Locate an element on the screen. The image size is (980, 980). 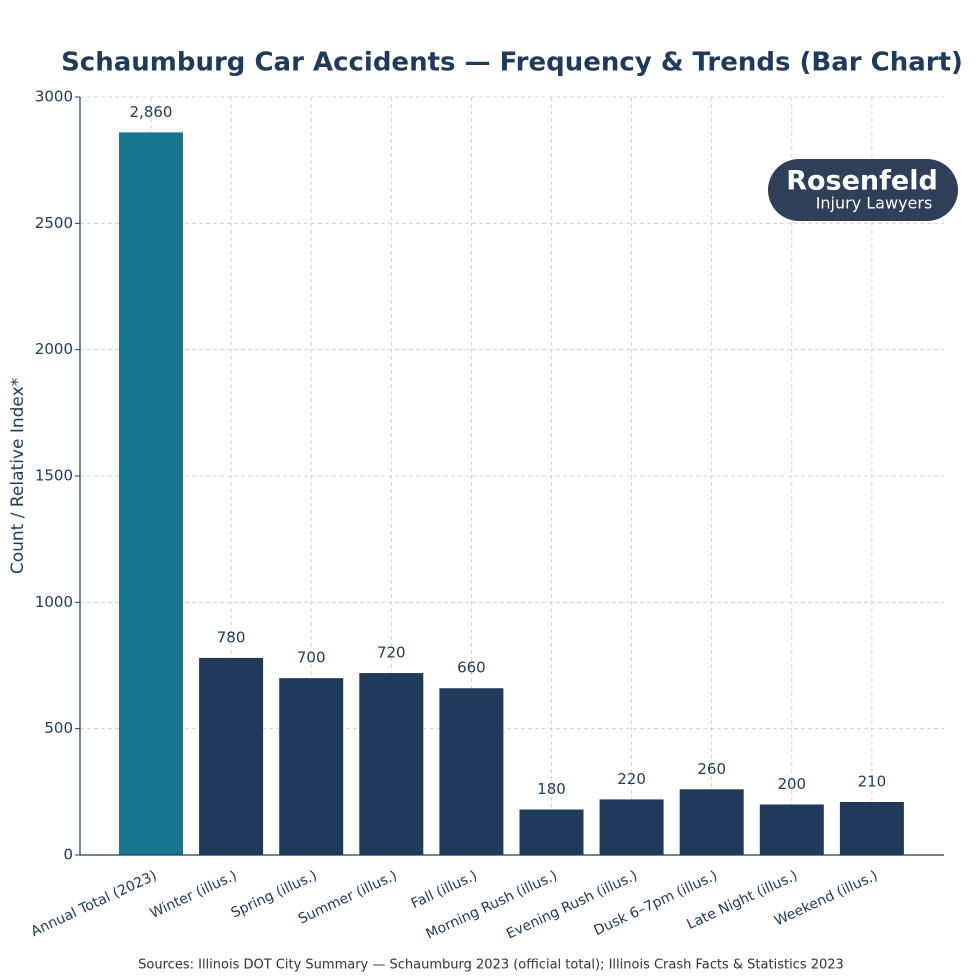
x-tick-label: Morning Rush (illus.) is located at coordinates (492, 905).